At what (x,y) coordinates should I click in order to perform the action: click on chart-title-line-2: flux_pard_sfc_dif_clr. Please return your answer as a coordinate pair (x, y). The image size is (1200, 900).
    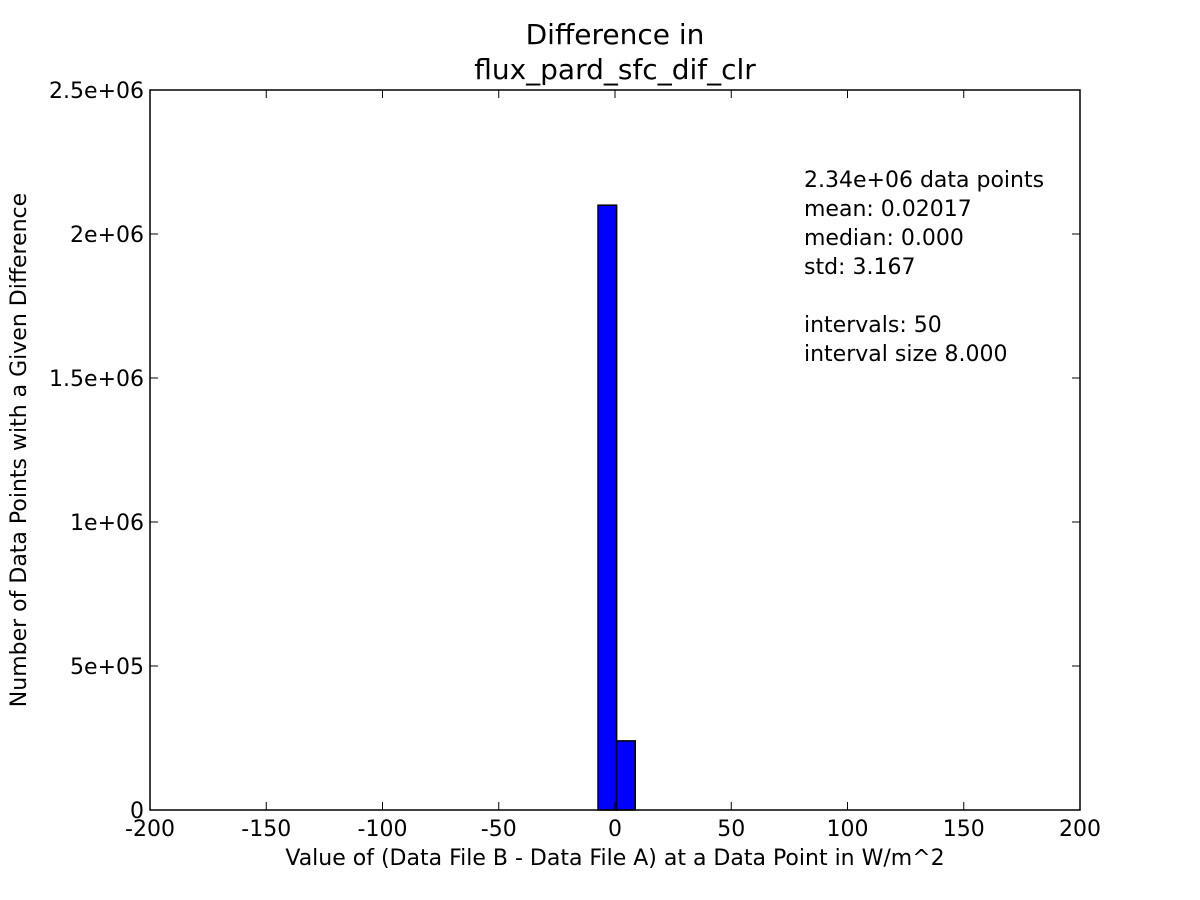
    Looking at the image, I should click on (615, 69).